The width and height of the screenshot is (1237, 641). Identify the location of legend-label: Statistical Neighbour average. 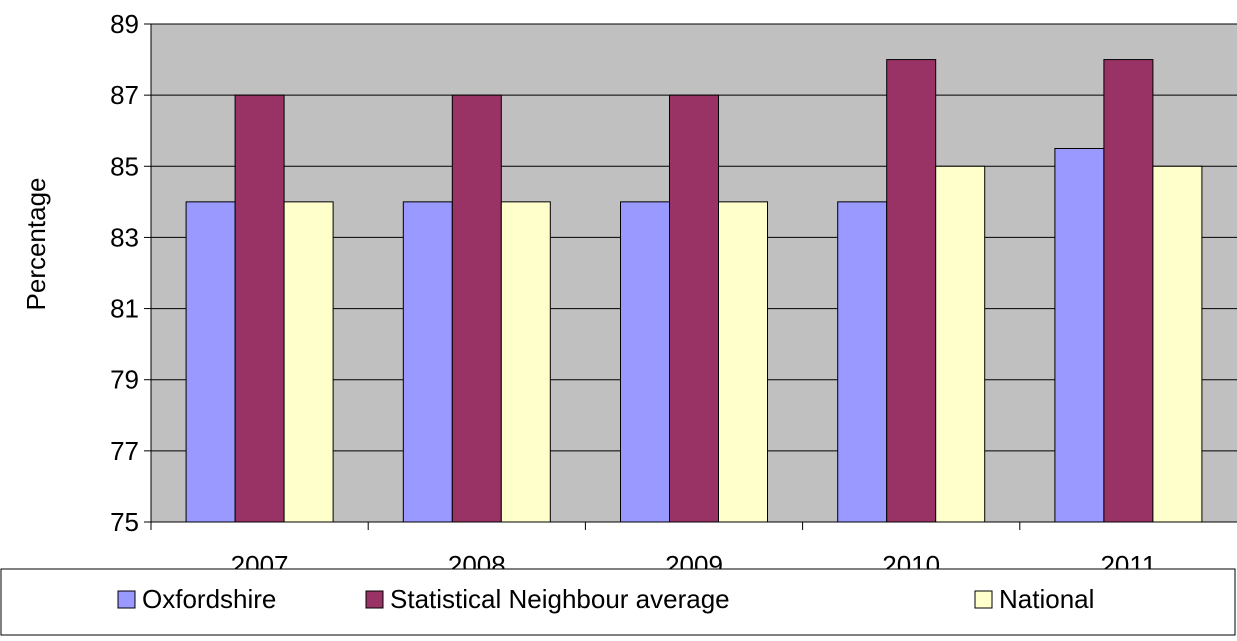
(560, 599).